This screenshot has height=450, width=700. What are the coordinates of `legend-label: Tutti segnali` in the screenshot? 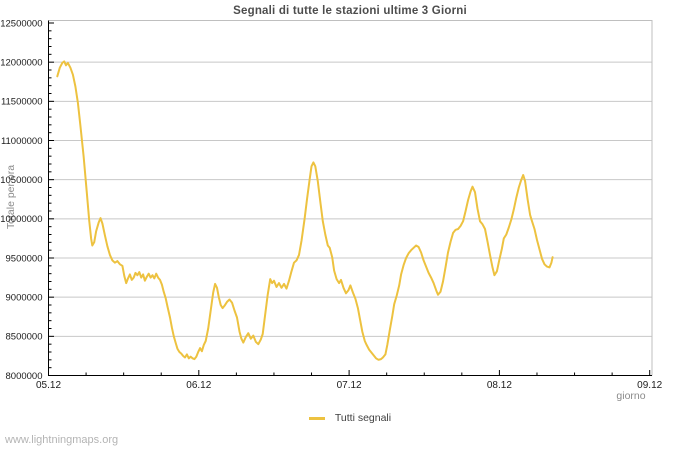 It's located at (363, 418).